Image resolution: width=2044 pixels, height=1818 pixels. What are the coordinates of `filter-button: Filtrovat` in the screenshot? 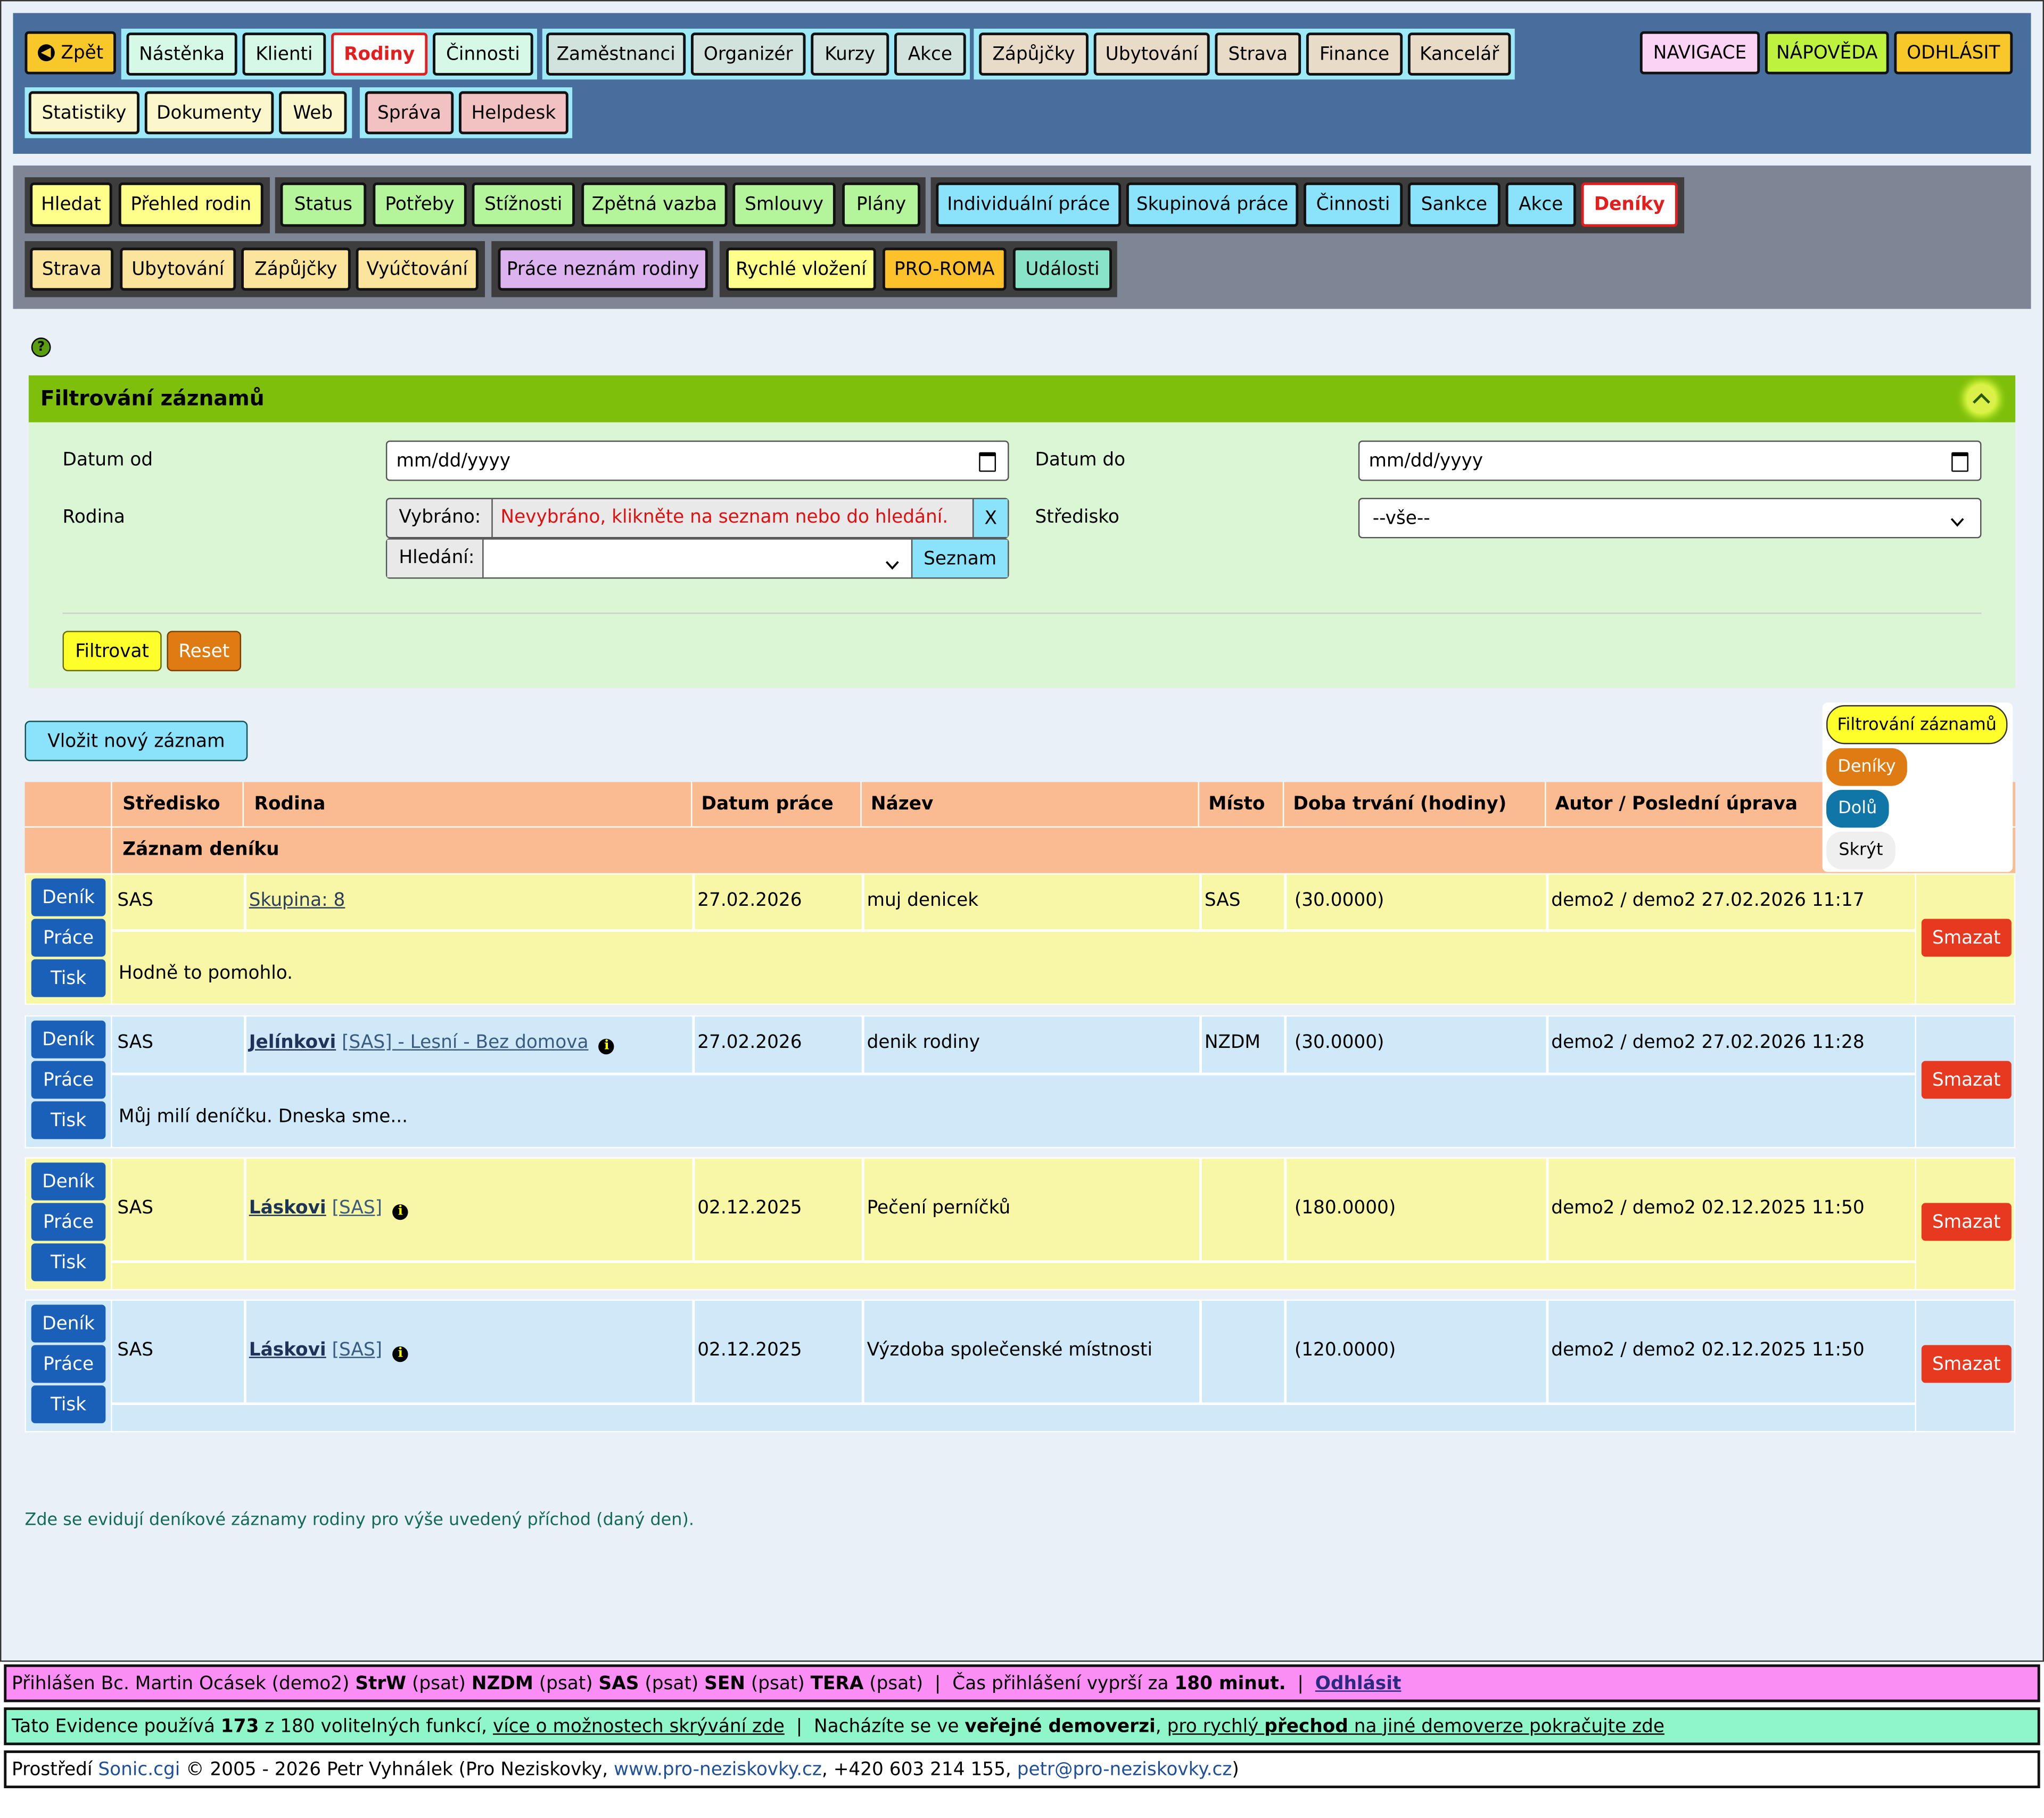 It's located at (112, 651).